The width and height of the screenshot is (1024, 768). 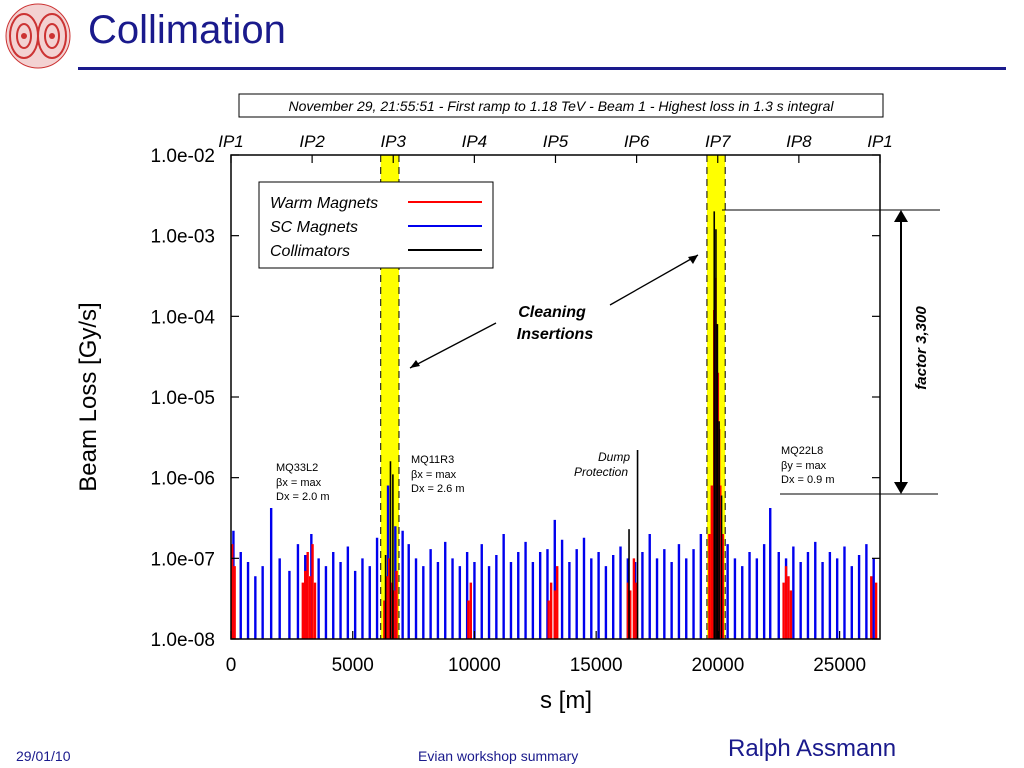 What do you see at coordinates (297, 468) in the screenshot?
I see `mq33l2-line1: MQ33L2` at bounding box center [297, 468].